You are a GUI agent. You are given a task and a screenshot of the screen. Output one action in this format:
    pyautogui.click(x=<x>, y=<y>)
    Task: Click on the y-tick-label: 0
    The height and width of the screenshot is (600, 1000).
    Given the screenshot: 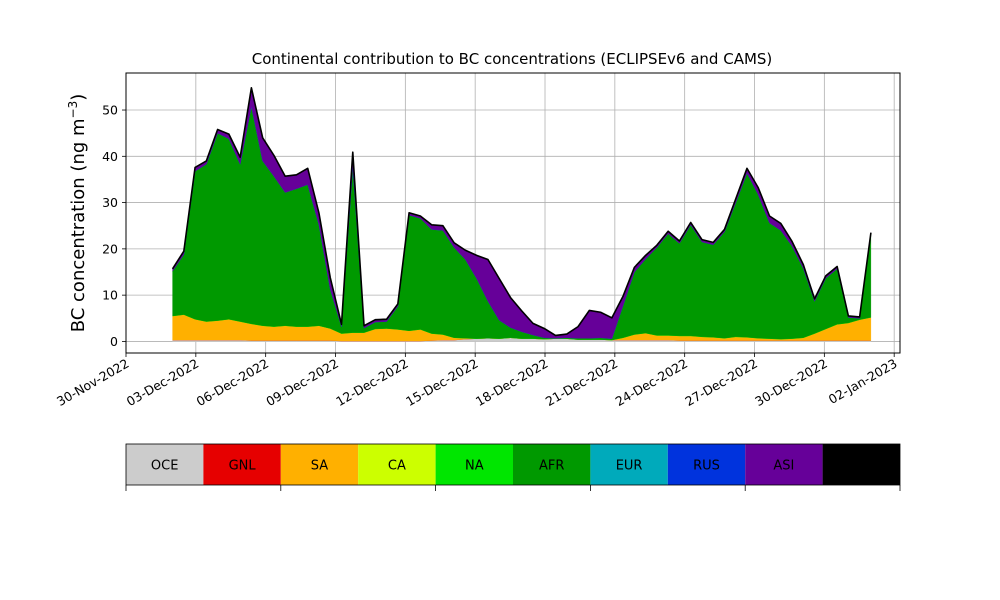 What is the action you would take?
    pyautogui.click(x=114, y=341)
    